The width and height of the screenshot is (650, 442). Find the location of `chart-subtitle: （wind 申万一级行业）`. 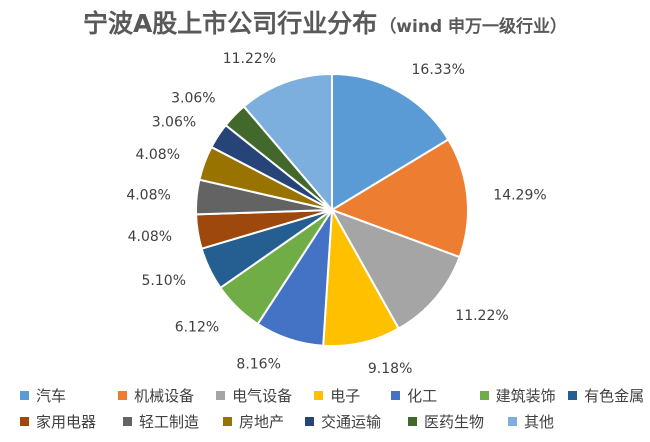

chart-subtitle: （wind 申万一级行业） is located at coordinates (473, 27).